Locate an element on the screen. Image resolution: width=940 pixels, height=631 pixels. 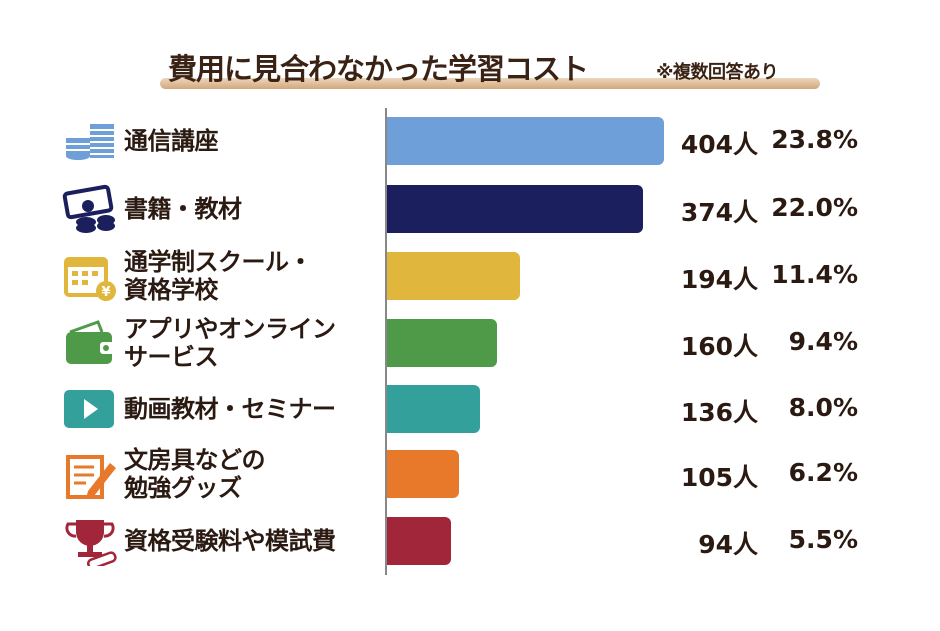
category-label-exam-fees: 資格受験料や模試費 is located at coordinates (230, 541).